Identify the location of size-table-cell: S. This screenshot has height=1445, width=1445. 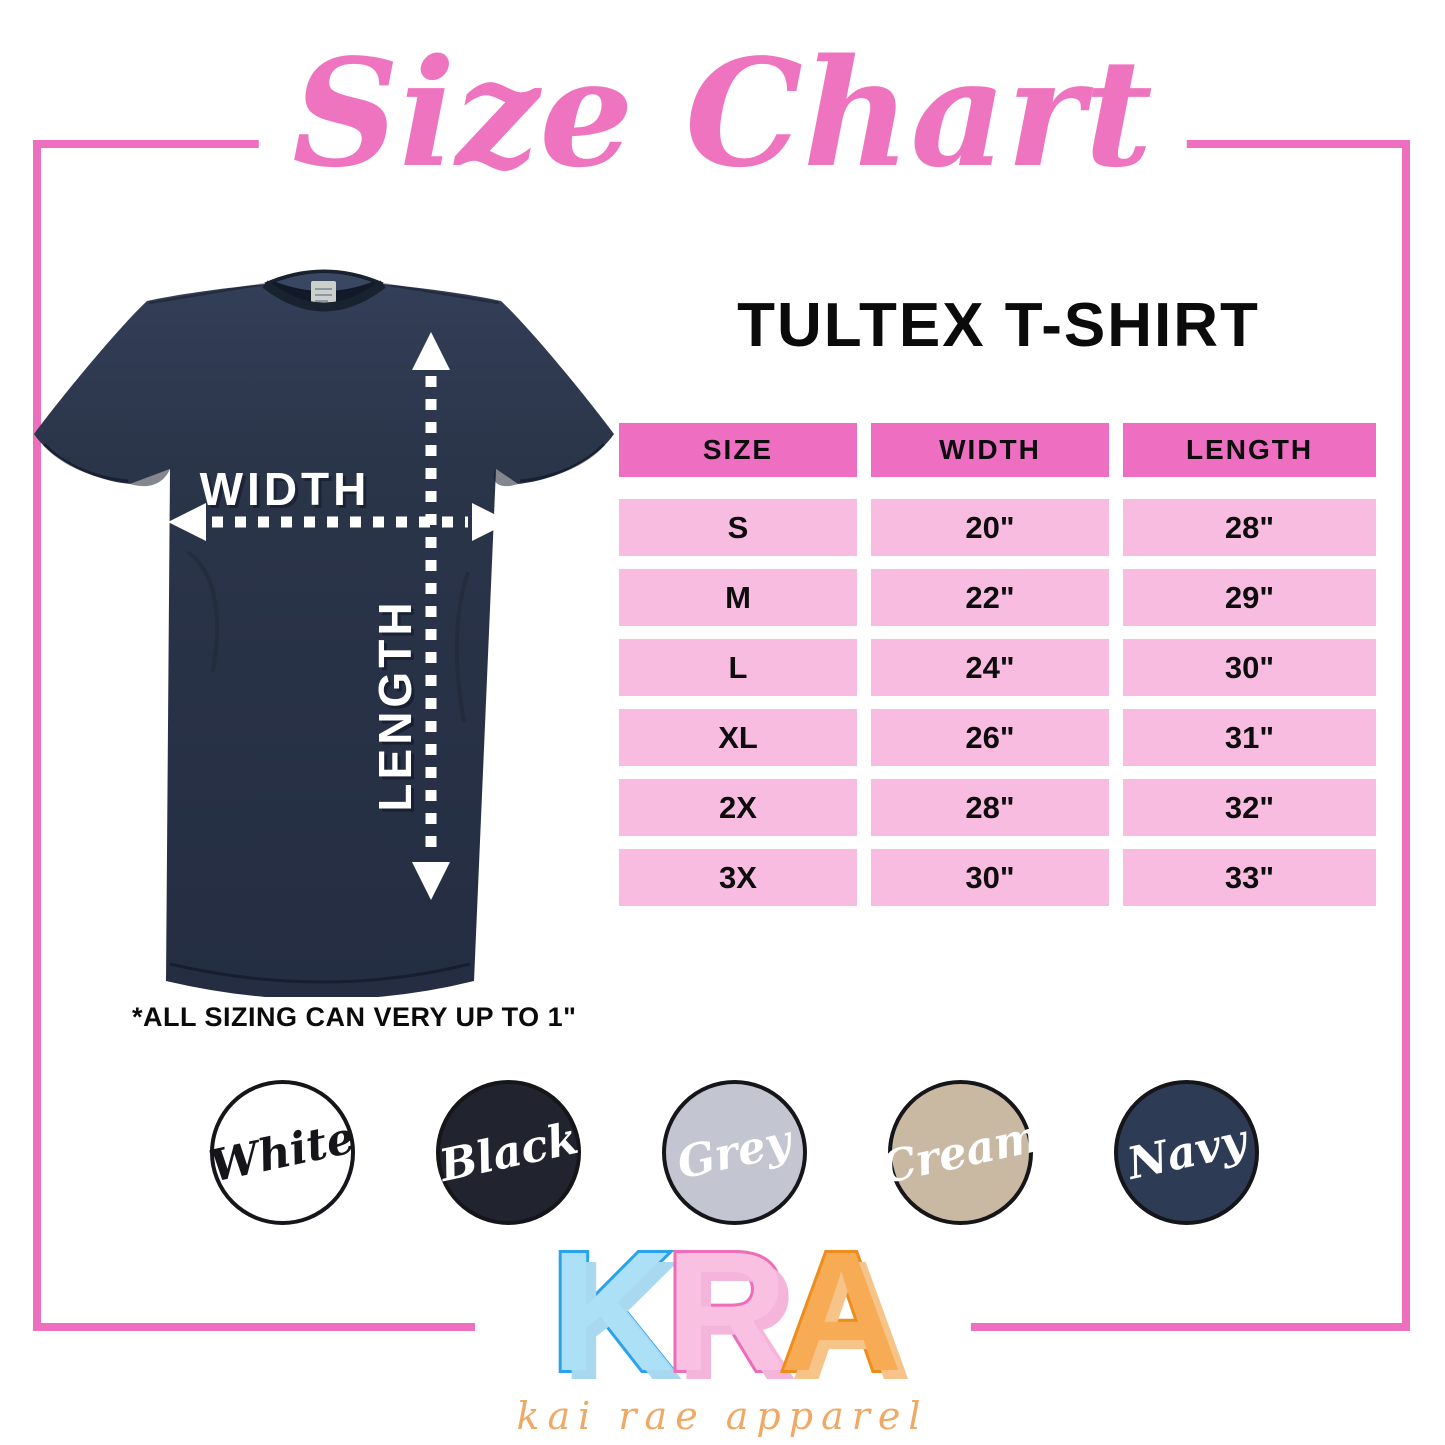
(738, 527).